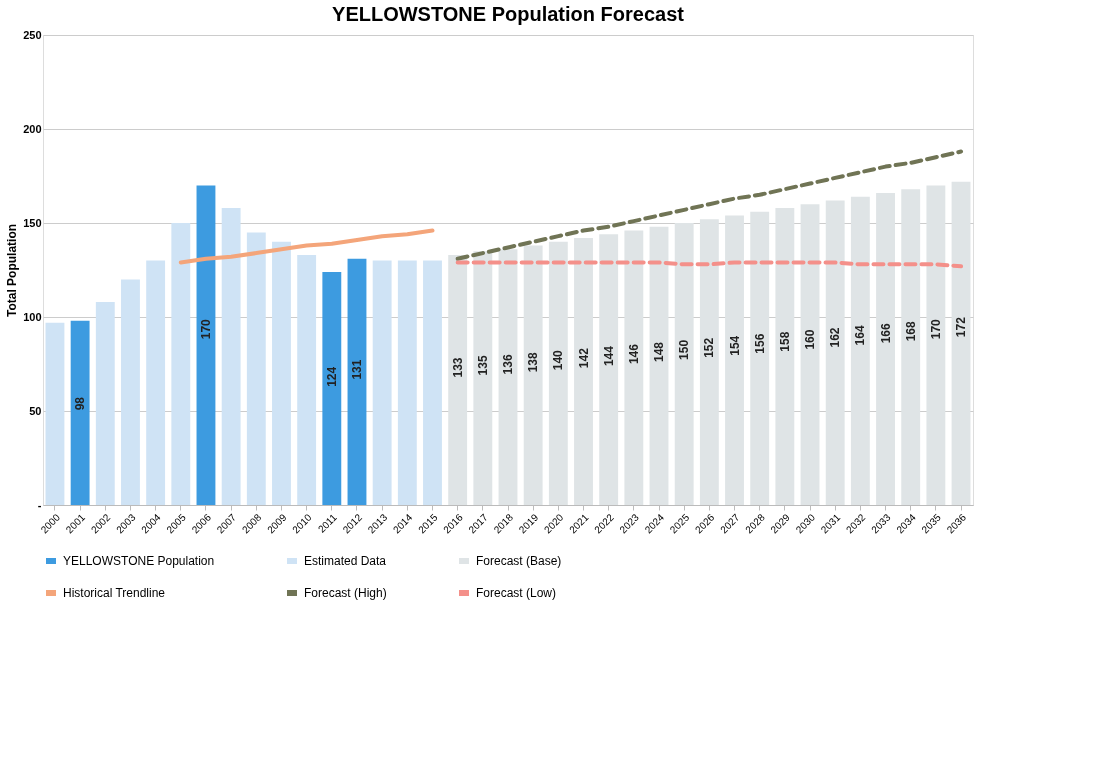  Describe the element at coordinates (35, 410) in the screenshot. I see `y-tick-label: 50` at that location.